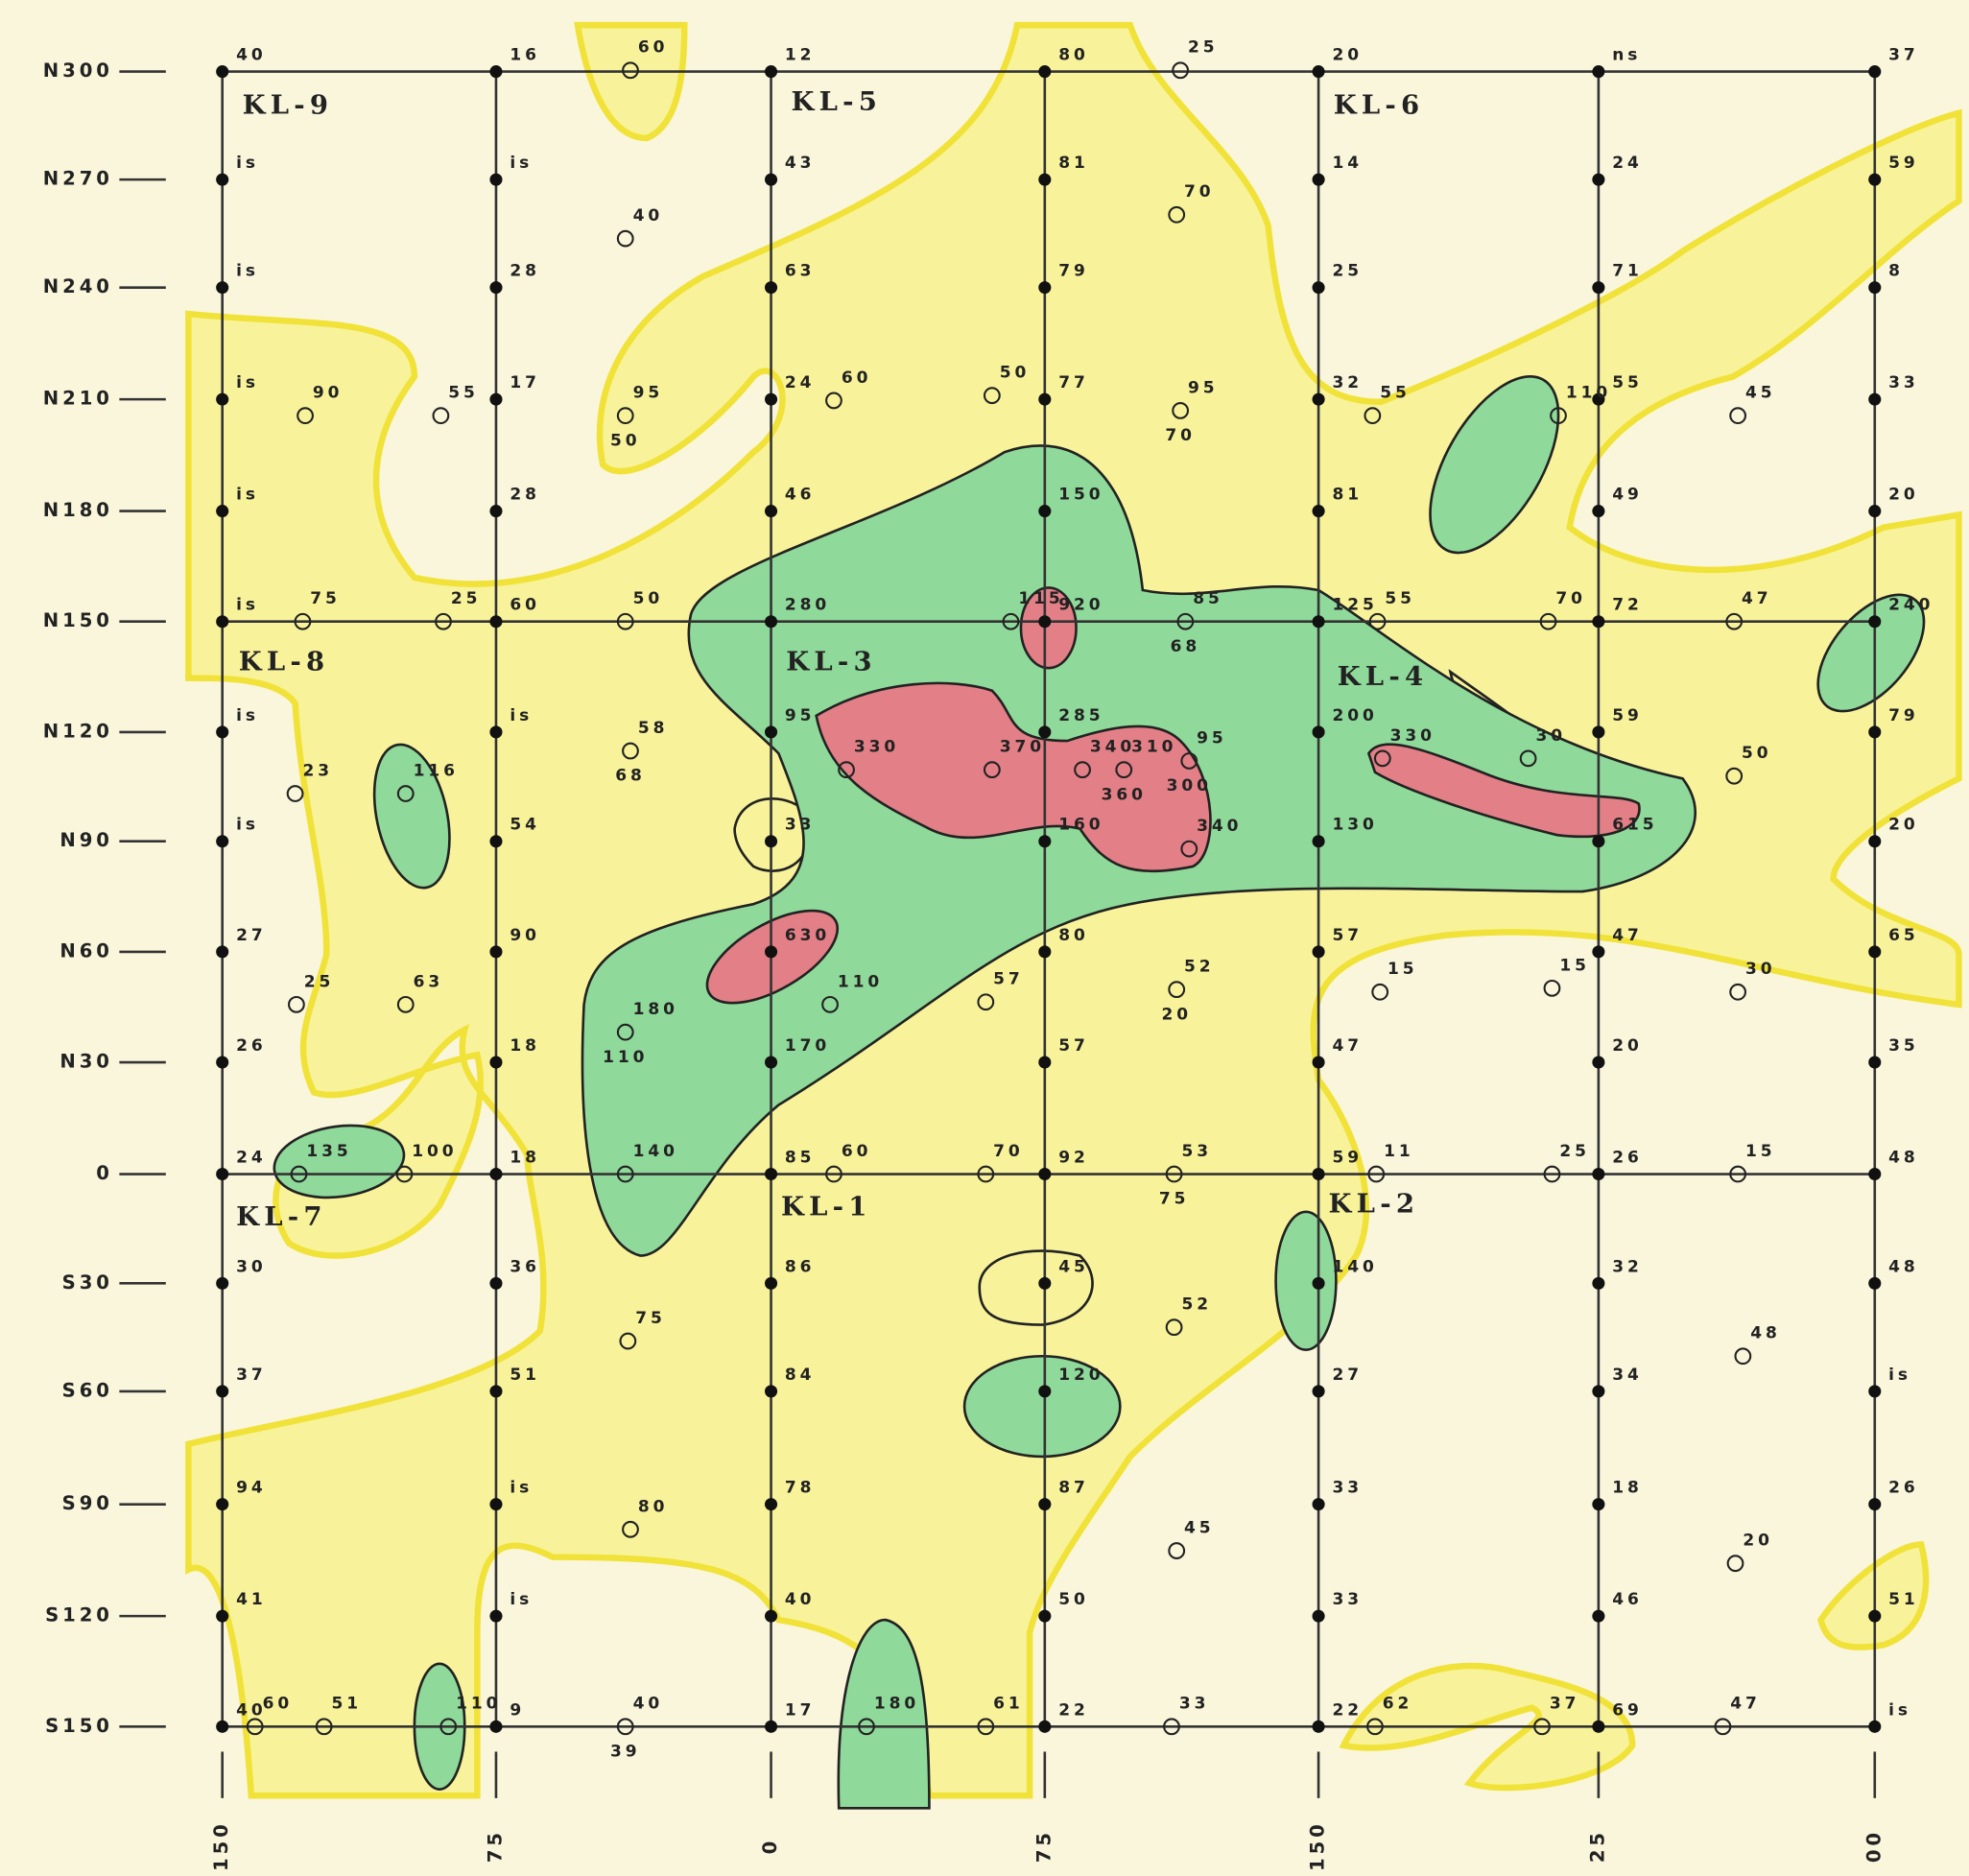  I want to click on station-value: 95, so click(800, 715).